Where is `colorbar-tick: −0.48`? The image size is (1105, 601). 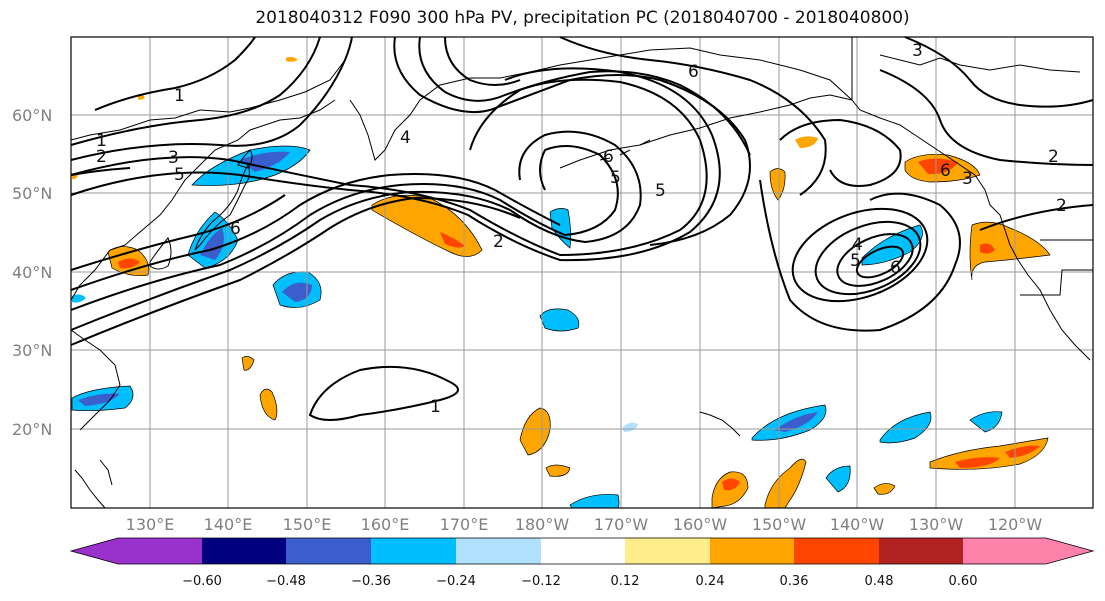
colorbar-tick: −0.48 is located at coordinates (286, 581).